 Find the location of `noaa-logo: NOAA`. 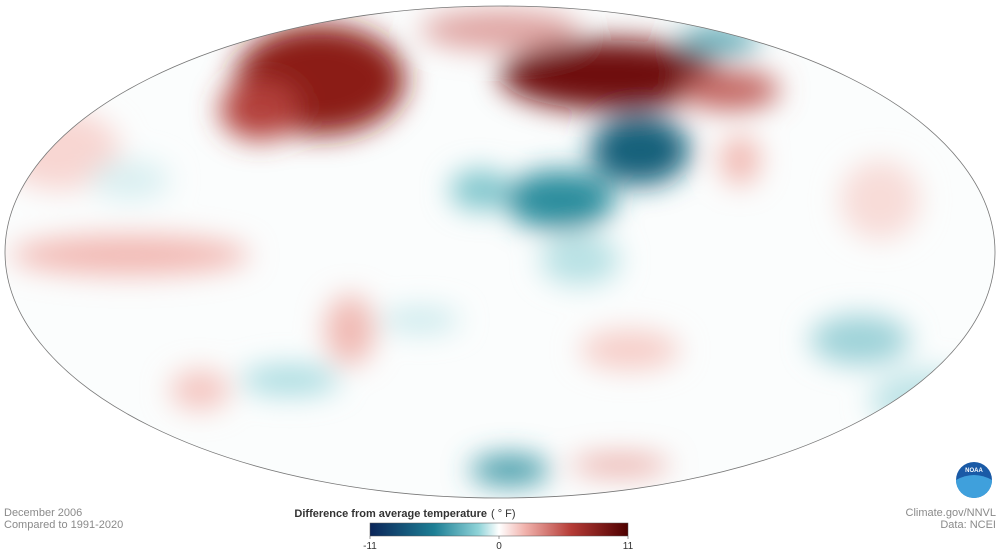

noaa-logo: NOAA is located at coordinates (974, 480).